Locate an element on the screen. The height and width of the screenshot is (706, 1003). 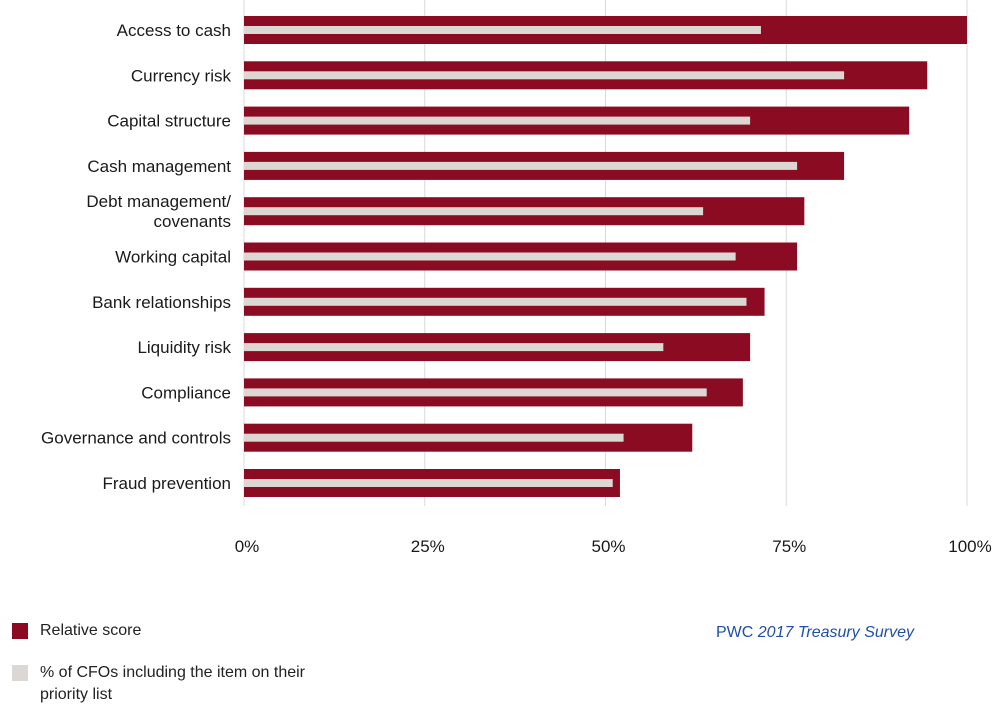
category-label-line: Cash management is located at coordinates (159, 166).